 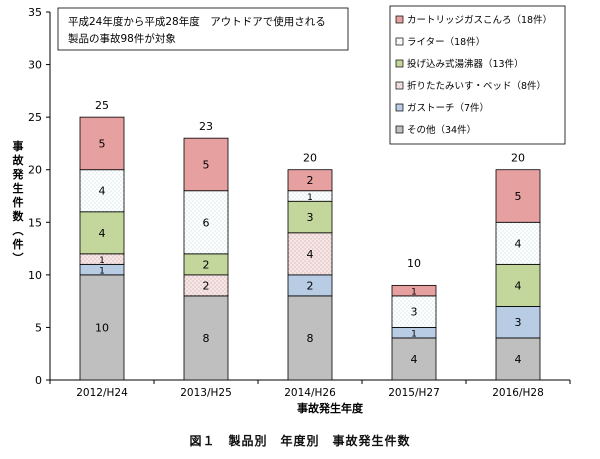 I want to click on y-tick-label: 5, so click(x=38, y=327).